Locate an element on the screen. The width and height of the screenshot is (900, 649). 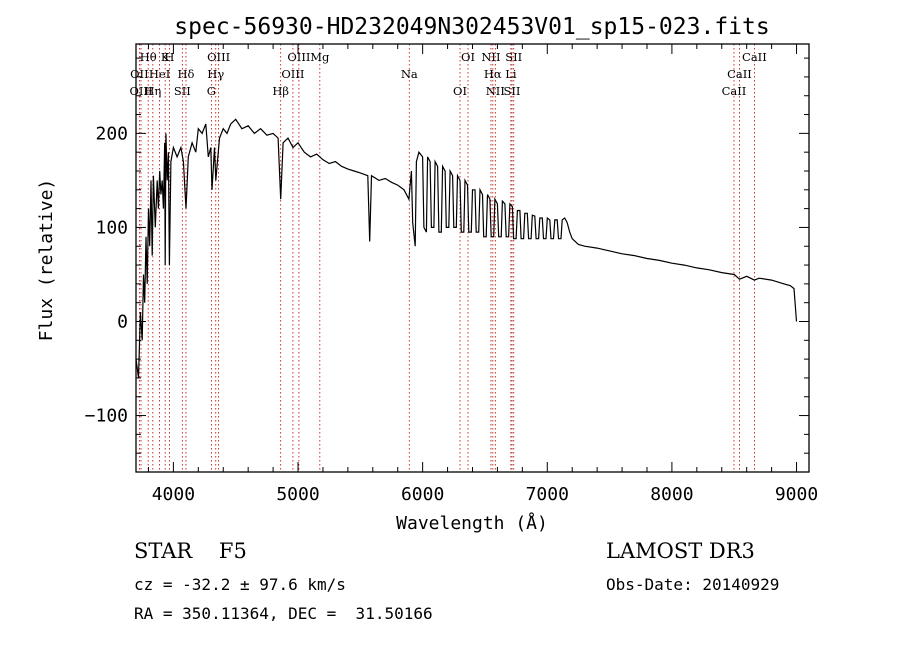
y-axis-label: Flux (relative) is located at coordinates (46, 260).